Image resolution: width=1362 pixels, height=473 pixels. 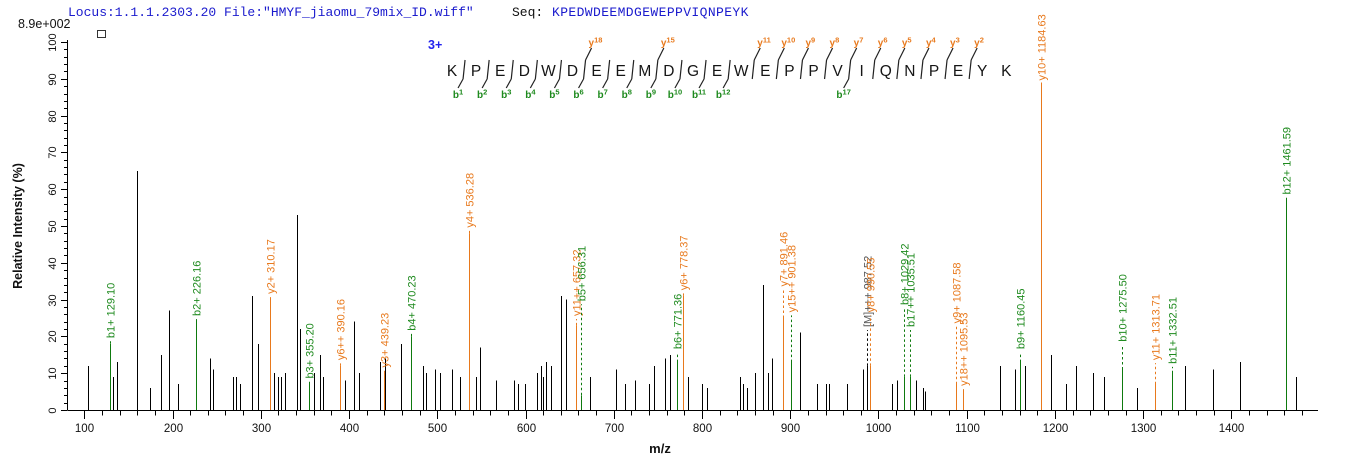 What do you see at coordinates (909, 71) in the screenshot?
I see `residue-letter: N` at bounding box center [909, 71].